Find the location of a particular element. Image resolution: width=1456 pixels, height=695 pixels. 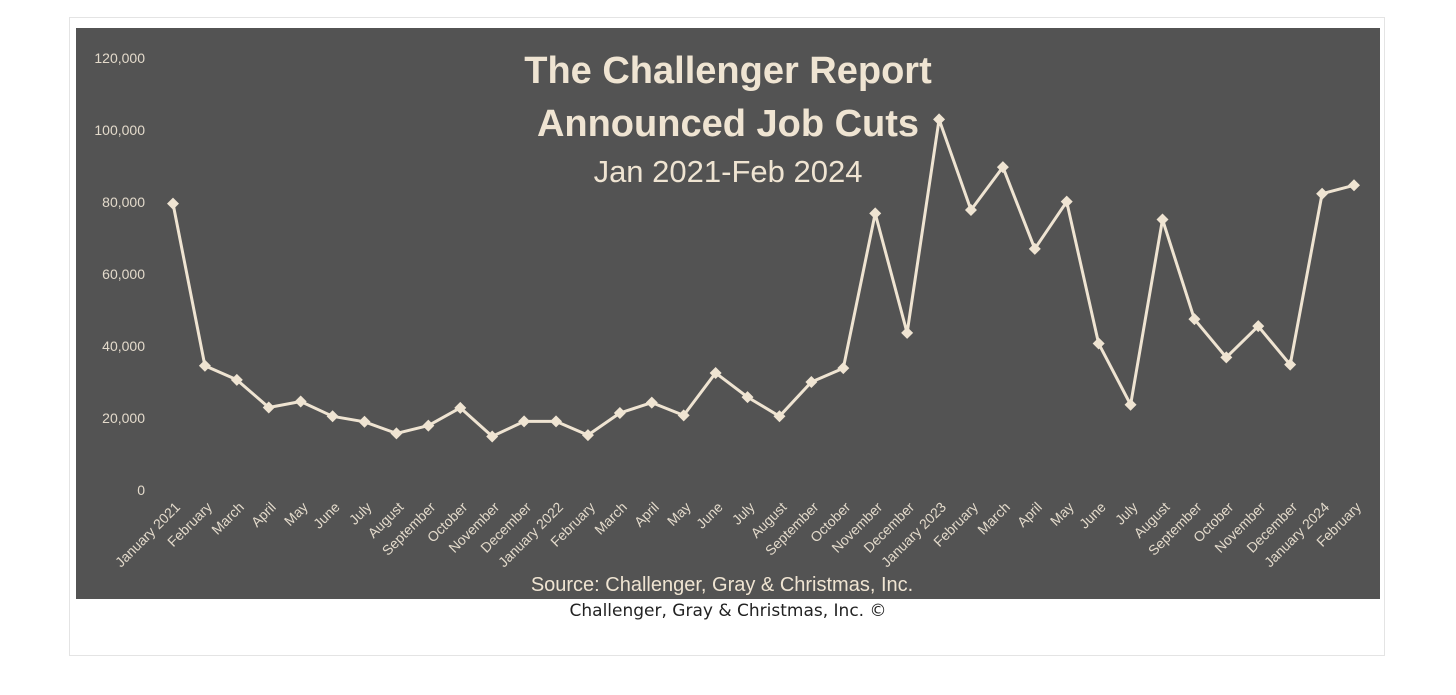

image-caption: Challenger, Gray & Christmas, Inc. © is located at coordinates (728, 611).